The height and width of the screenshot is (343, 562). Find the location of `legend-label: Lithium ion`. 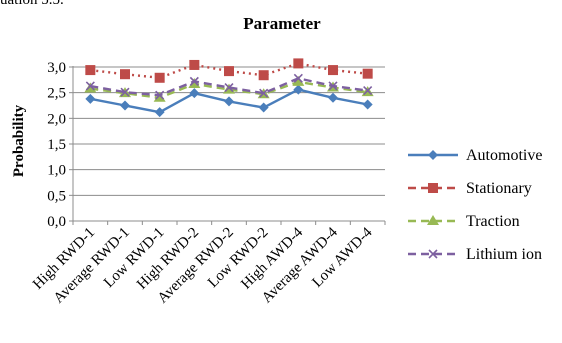

legend-label: Lithium ion is located at coordinates (504, 254).